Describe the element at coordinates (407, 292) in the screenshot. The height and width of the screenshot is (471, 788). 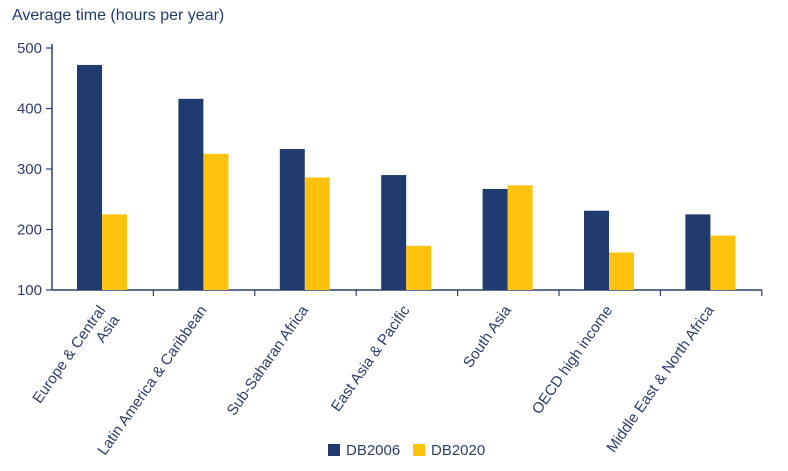
I see `x-axis` at that location.